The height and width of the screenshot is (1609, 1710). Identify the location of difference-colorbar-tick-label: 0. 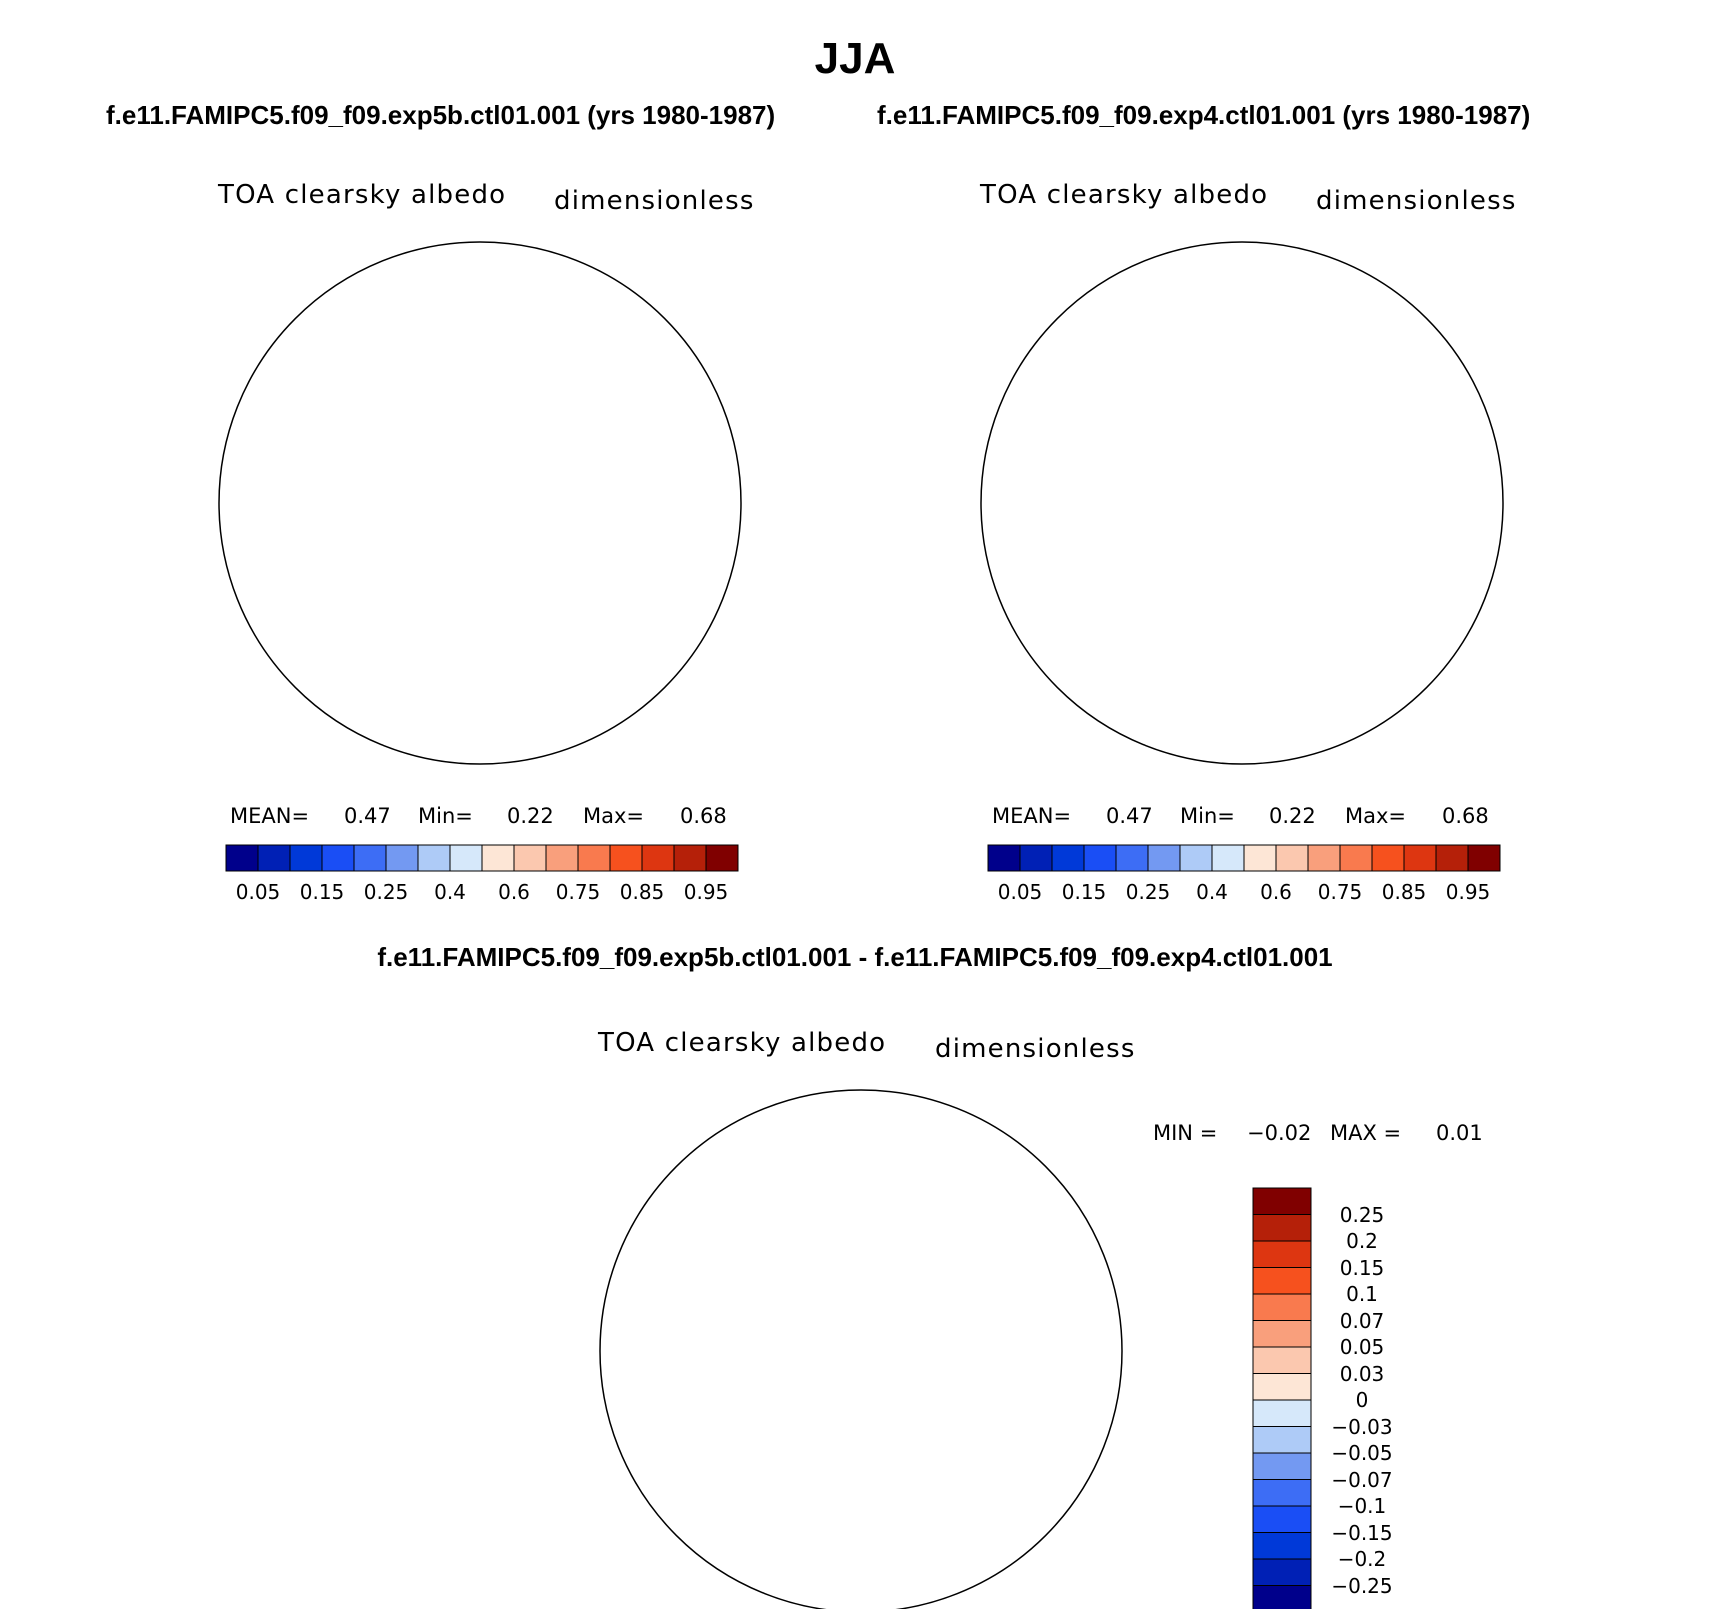
(1362, 1400).